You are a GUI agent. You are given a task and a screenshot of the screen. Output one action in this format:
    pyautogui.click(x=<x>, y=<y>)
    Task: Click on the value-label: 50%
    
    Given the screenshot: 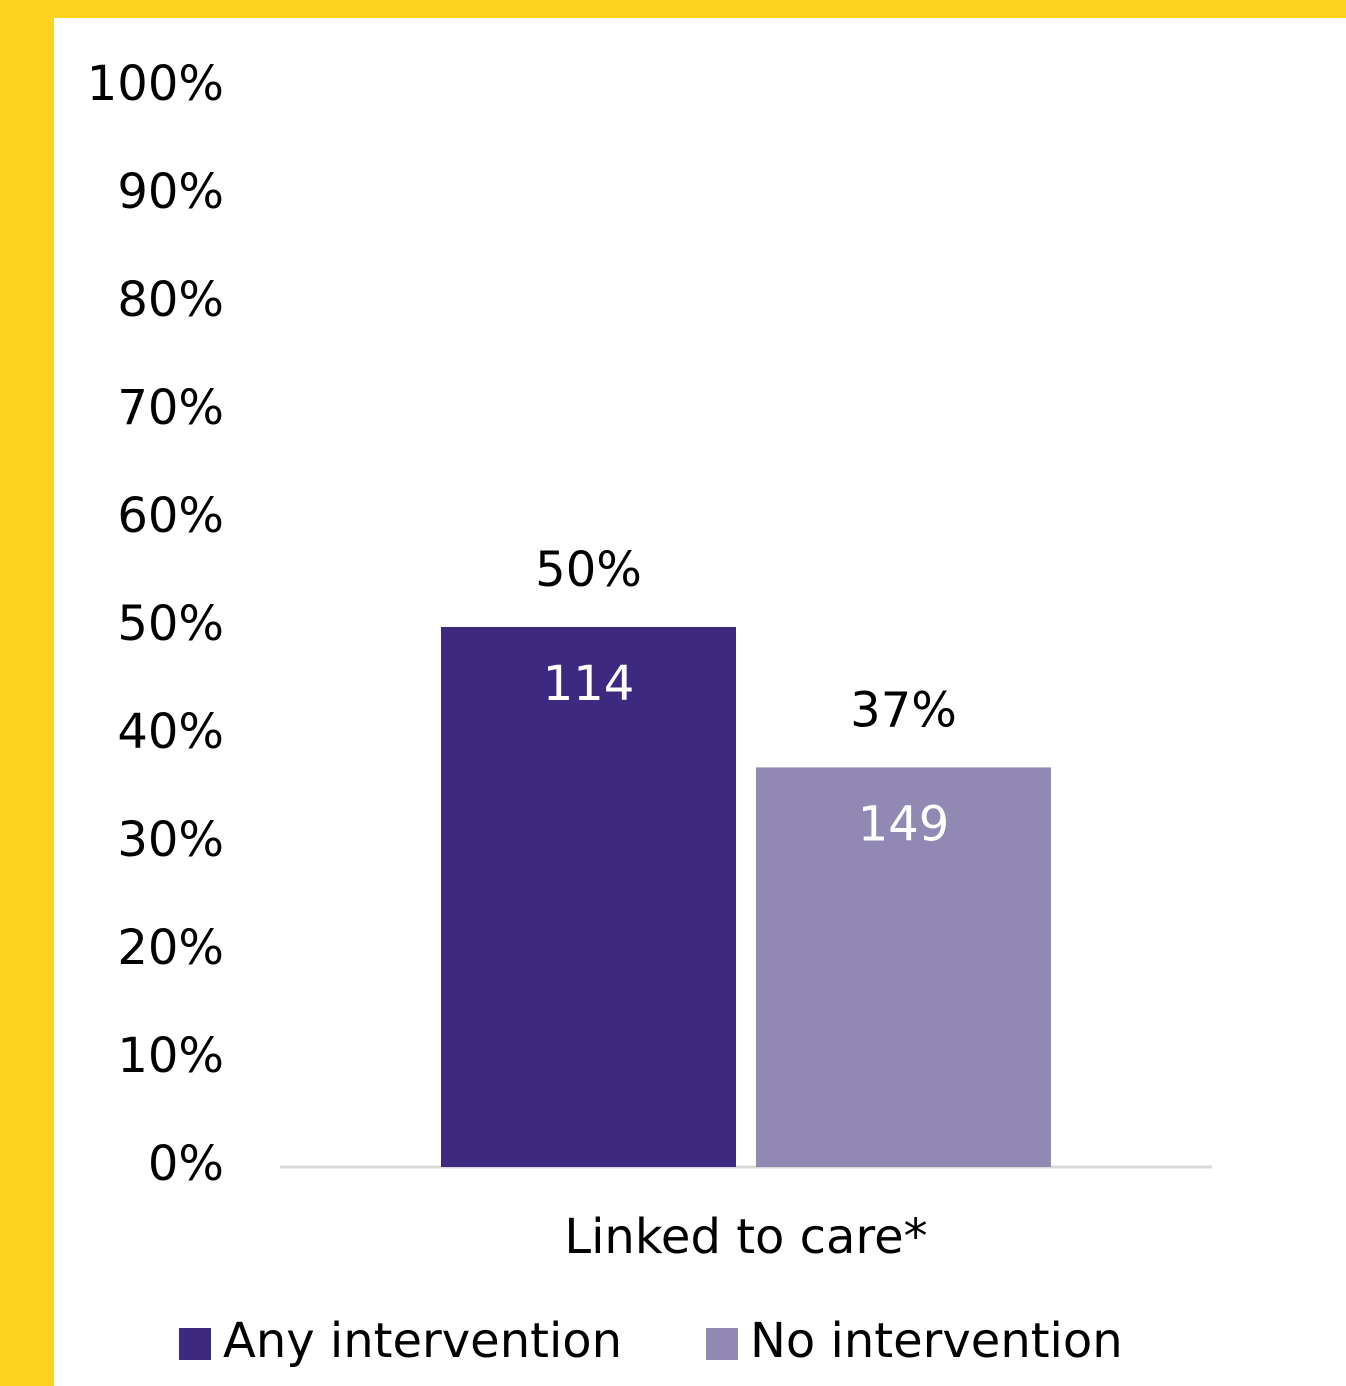 What is the action you would take?
    pyautogui.click(x=588, y=570)
    